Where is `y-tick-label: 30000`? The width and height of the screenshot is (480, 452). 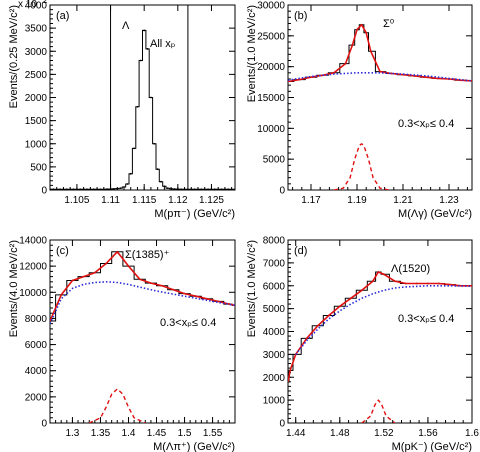
y-tick-label: 30000 is located at coordinates (271, 6).